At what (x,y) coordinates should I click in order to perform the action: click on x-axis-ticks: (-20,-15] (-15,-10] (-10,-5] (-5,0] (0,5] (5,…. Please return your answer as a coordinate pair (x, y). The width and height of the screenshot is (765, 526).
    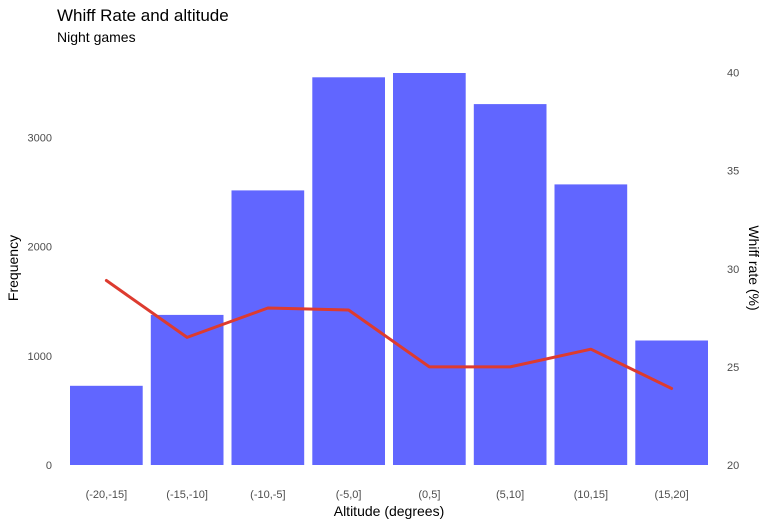
    Looking at the image, I should click on (387, 495).